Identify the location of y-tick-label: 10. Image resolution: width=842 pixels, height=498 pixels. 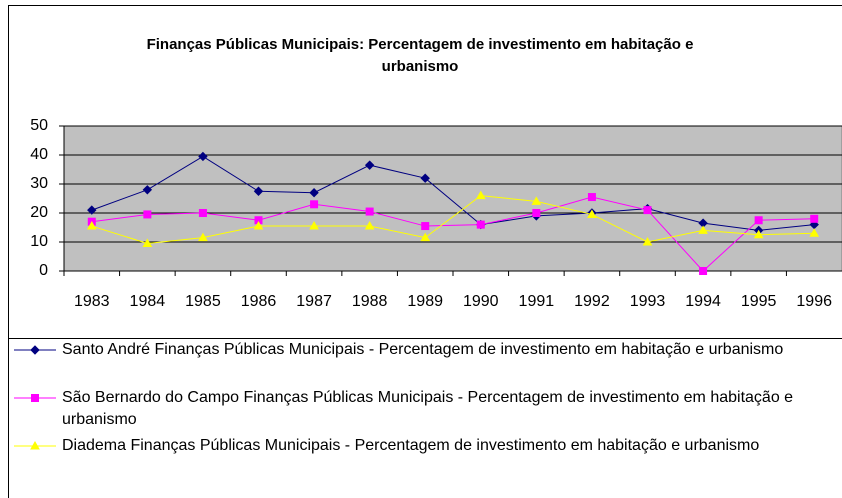
(39, 241).